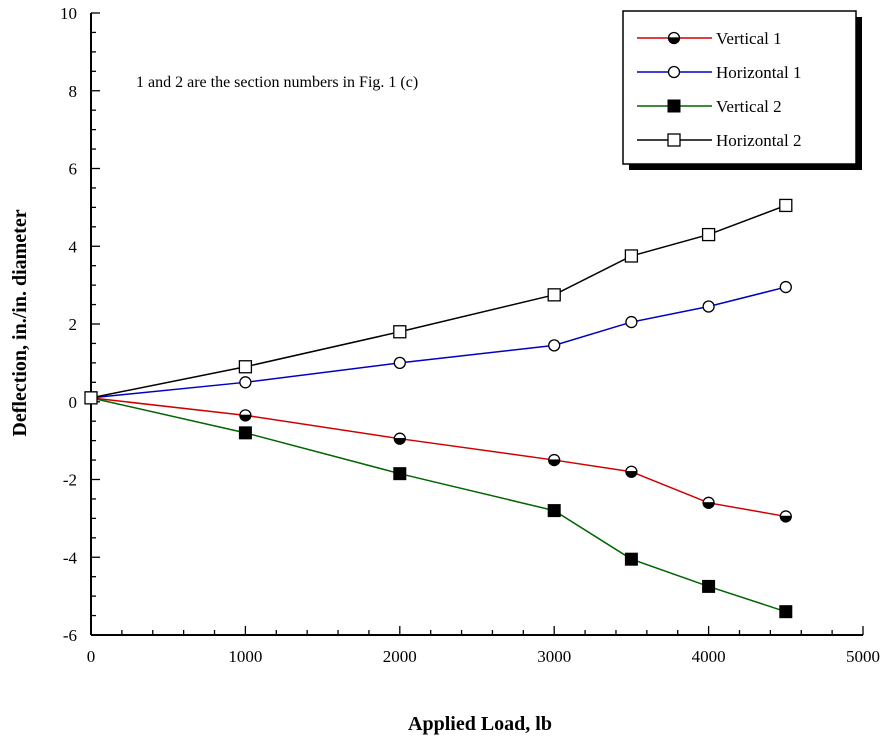 The height and width of the screenshot is (742, 891). What do you see at coordinates (73, 169) in the screenshot?
I see `y-tick-label: 6` at bounding box center [73, 169].